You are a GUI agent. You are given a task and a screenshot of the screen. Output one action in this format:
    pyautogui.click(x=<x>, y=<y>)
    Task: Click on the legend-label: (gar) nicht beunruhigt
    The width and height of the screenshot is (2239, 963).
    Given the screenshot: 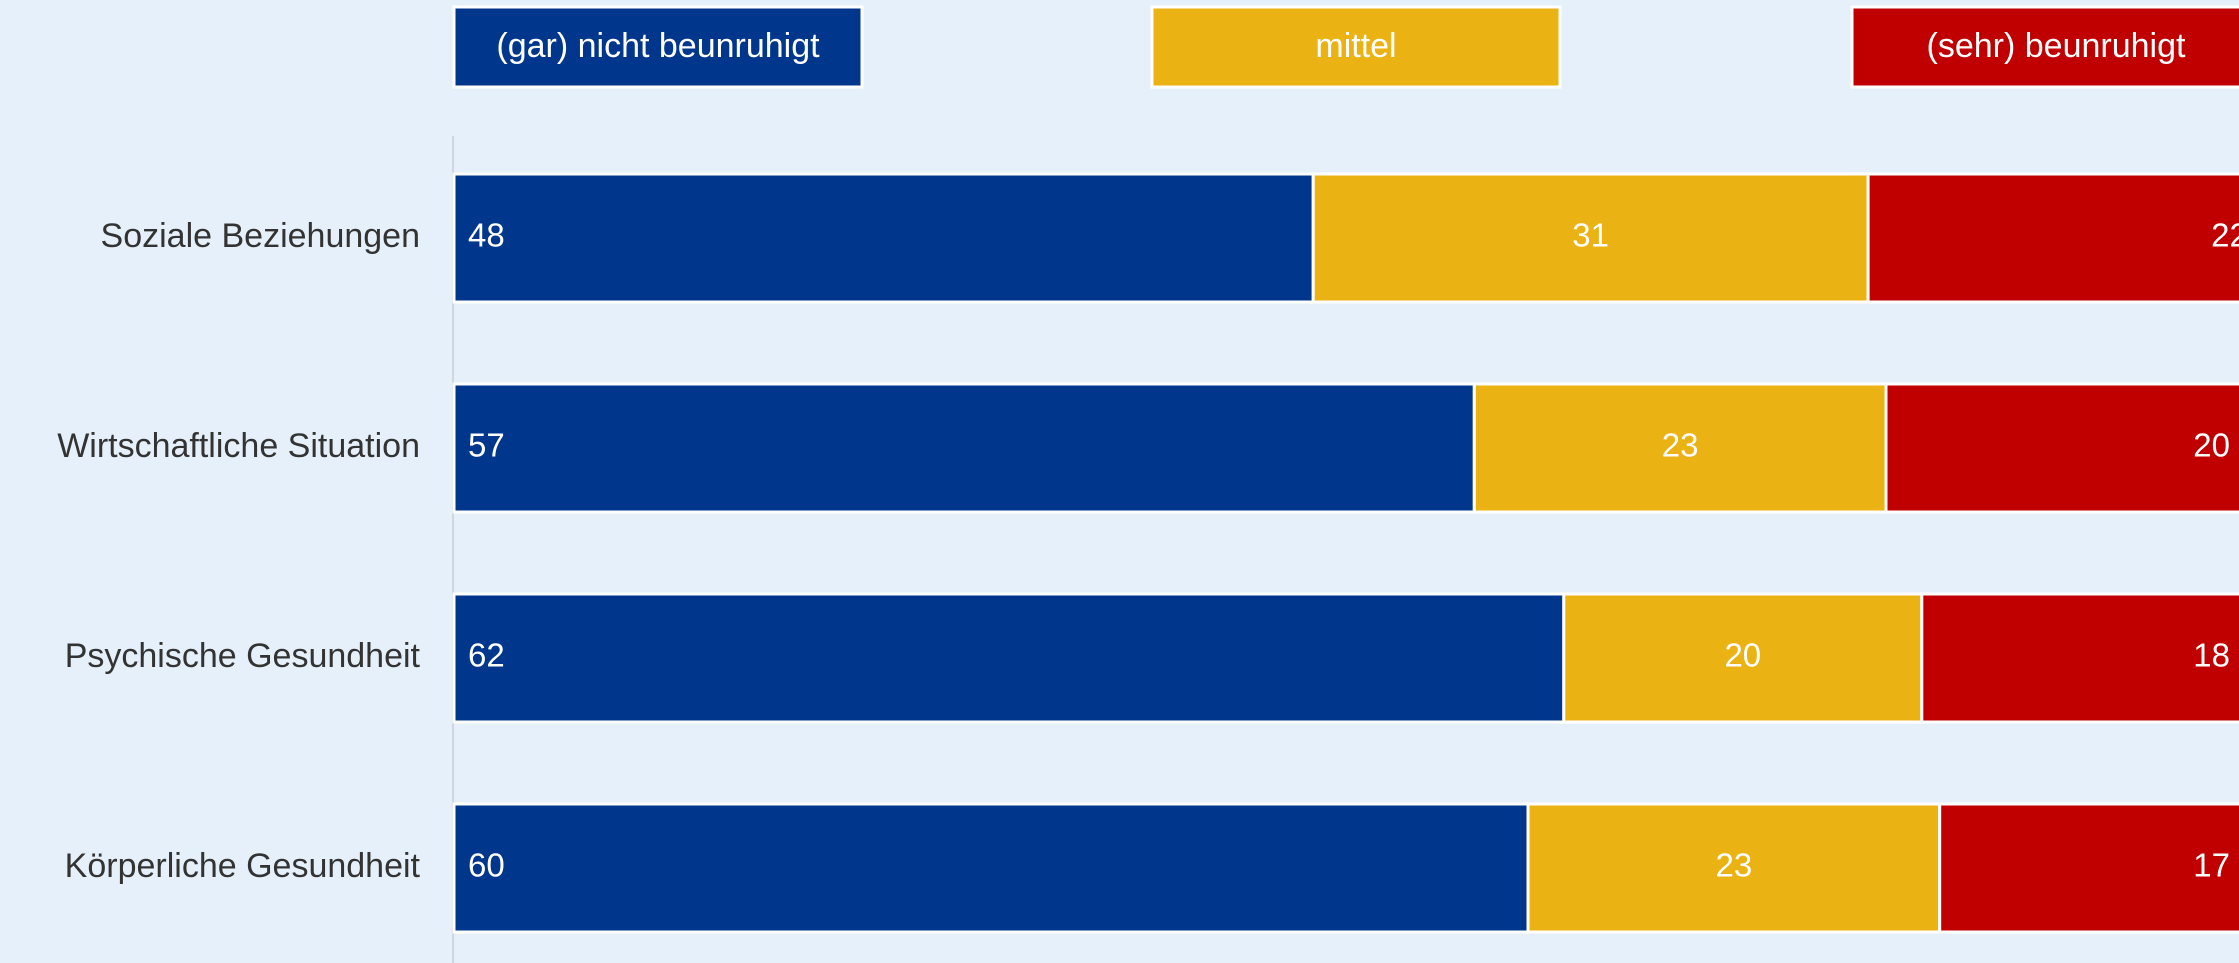 What is the action you would take?
    pyautogui.click(x=658, y=46)
    